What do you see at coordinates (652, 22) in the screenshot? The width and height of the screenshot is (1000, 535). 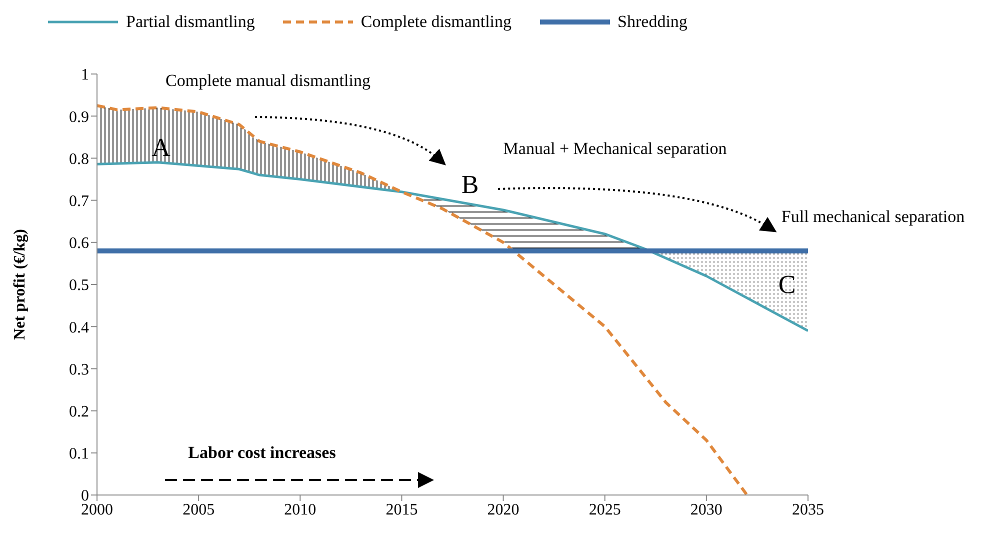 I see `legend-label: Shredding` at bounding box center [652, 22].